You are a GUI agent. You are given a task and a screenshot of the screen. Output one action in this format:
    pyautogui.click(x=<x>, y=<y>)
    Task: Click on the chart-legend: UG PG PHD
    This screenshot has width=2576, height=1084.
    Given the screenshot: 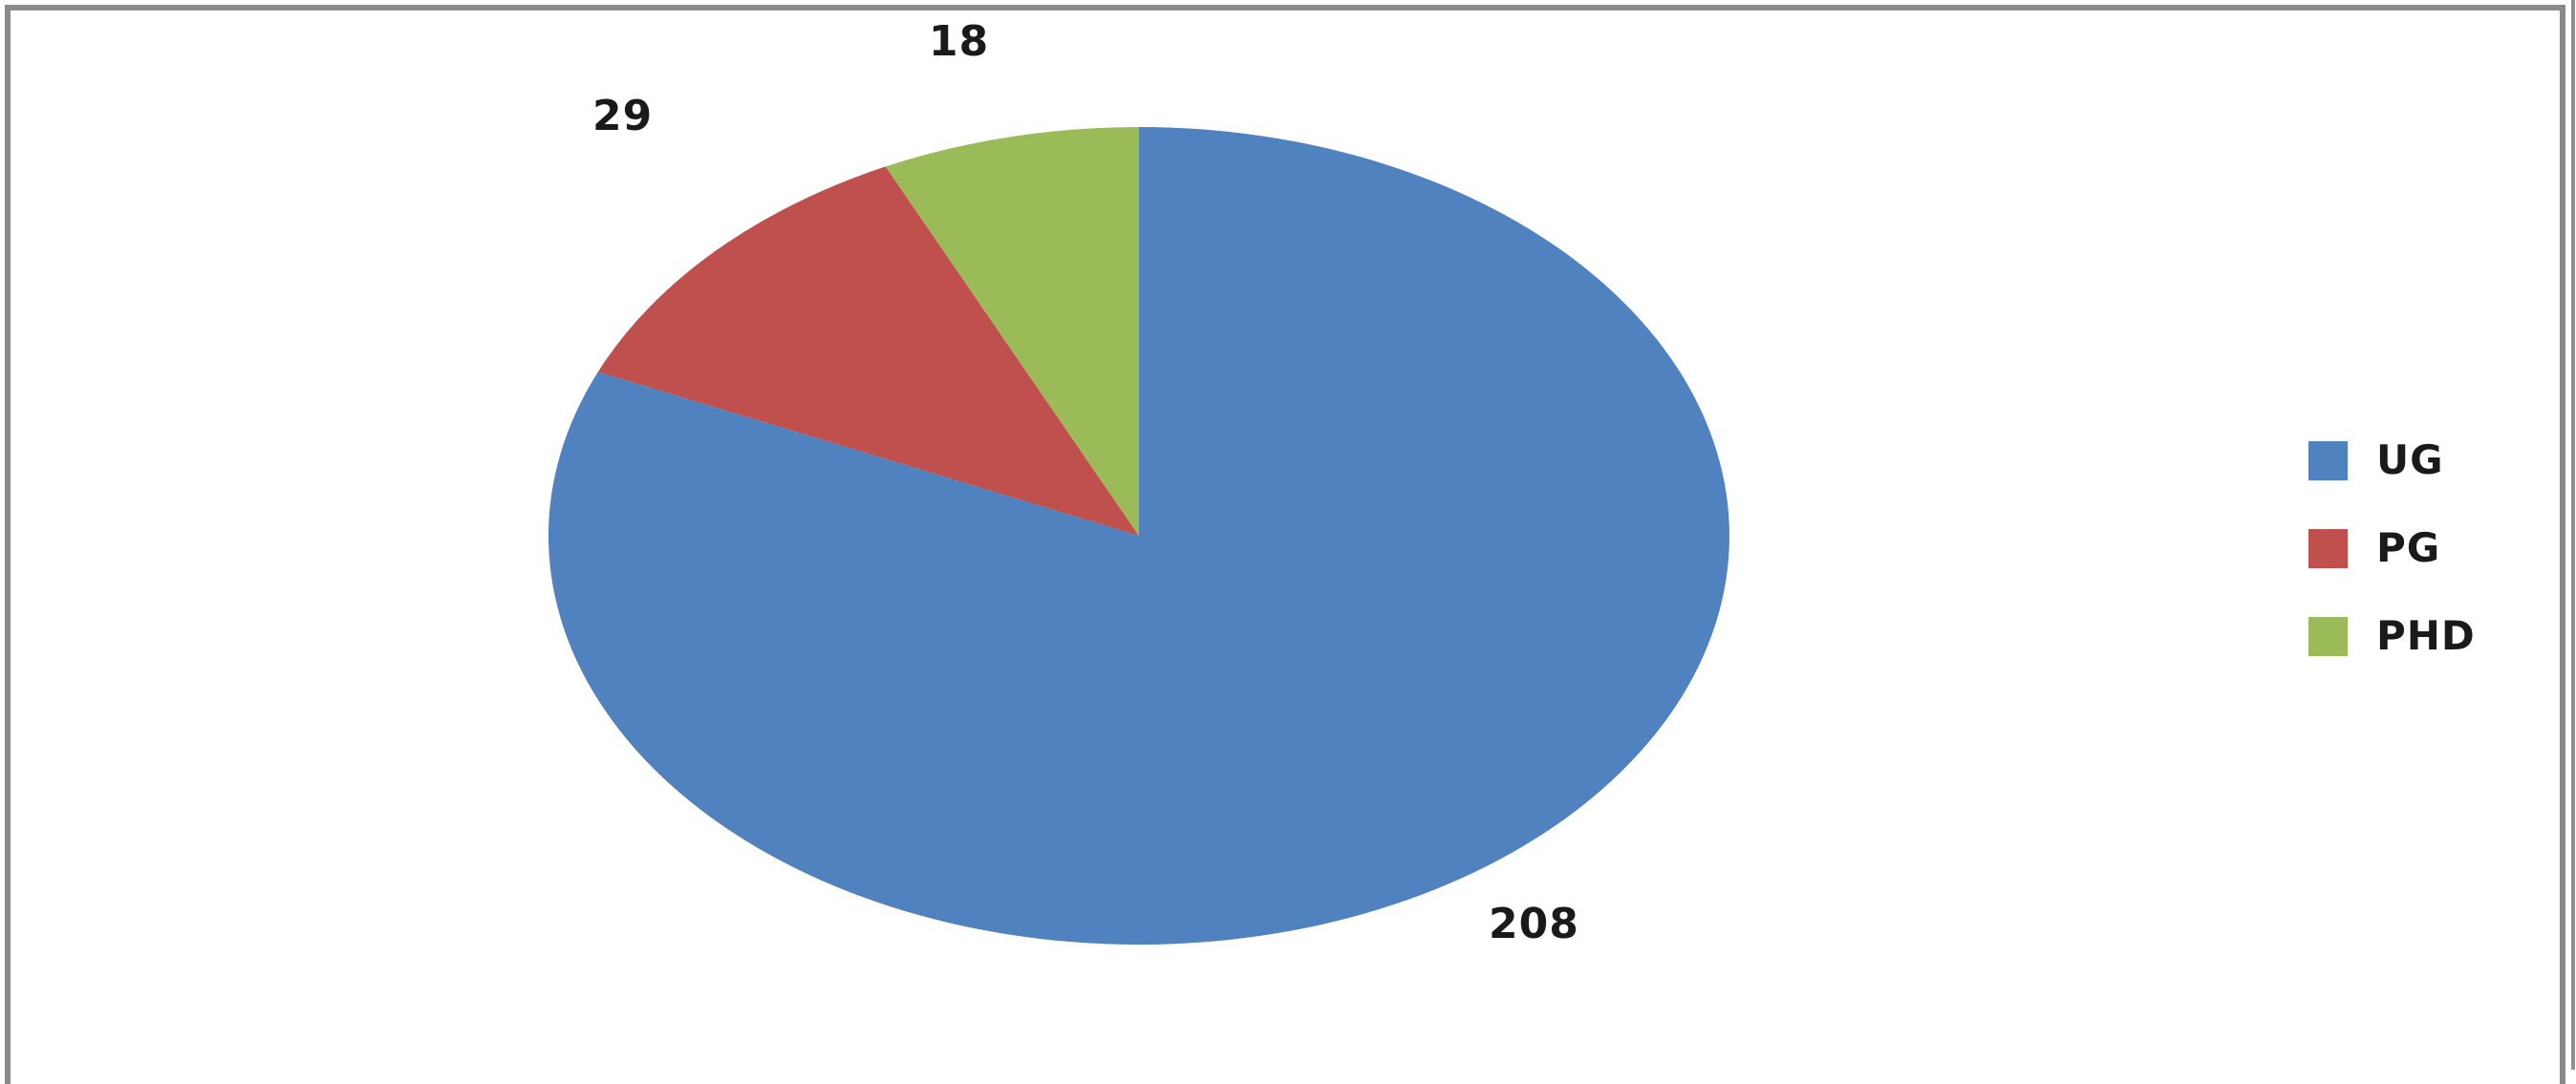 What is the action you would take?
    pyautogui.click(x=2427, y=548)
    